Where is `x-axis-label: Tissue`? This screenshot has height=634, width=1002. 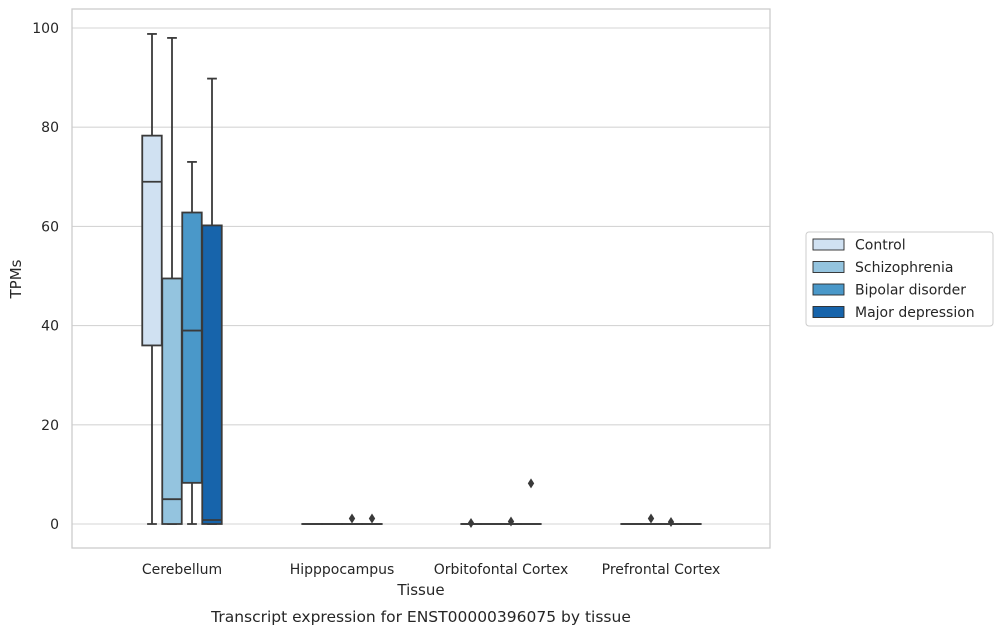 x-axis-label: Tissue is located at coordinates (420, 590).